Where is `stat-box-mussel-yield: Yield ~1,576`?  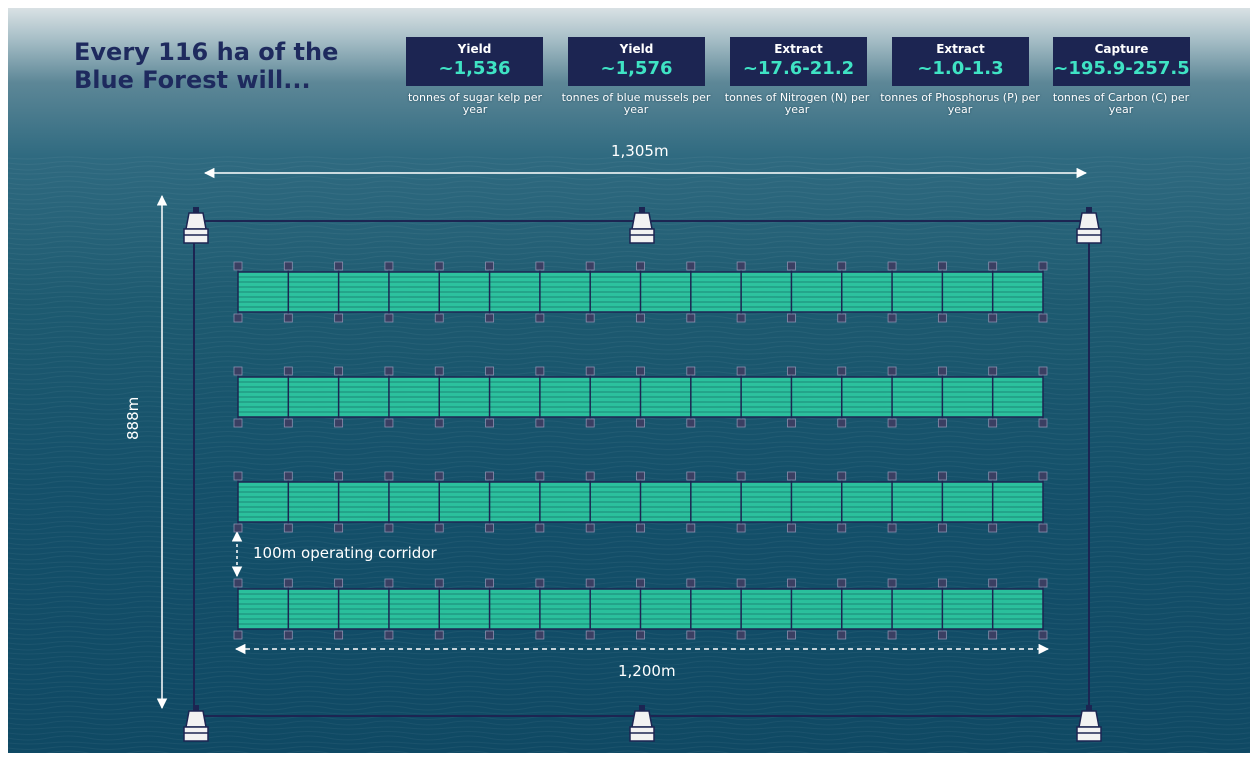
stat-box-mussel-yield: Yield ~1,576 is located at coordinates (636, 61).